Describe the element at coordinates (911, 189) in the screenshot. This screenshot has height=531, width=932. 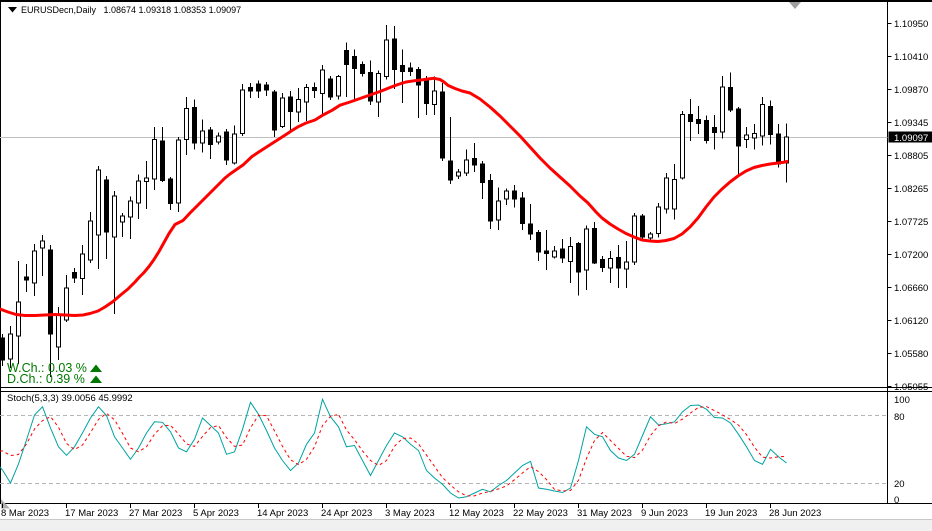
I see `svg-text: 1.08265` at that location.